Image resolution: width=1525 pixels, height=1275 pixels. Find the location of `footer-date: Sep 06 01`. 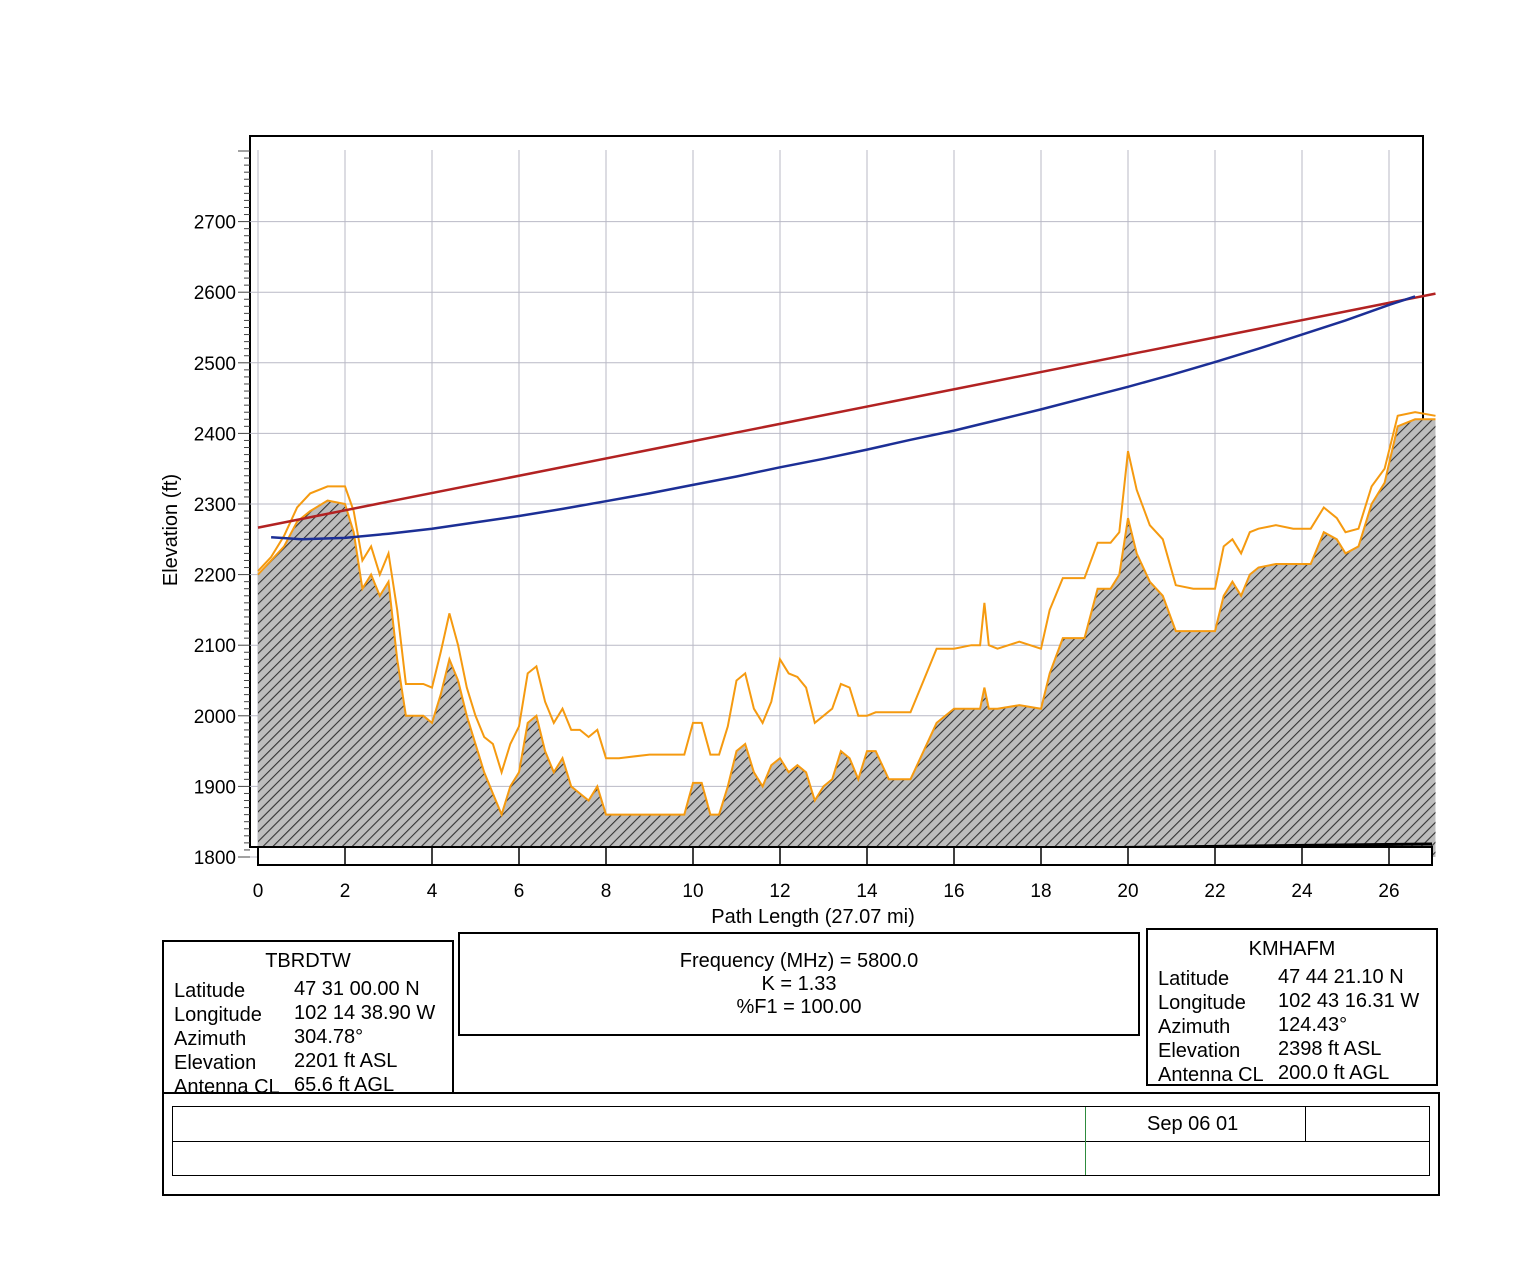

footer-date: Sep 06 01 is located at coordinates (1193, 1124).